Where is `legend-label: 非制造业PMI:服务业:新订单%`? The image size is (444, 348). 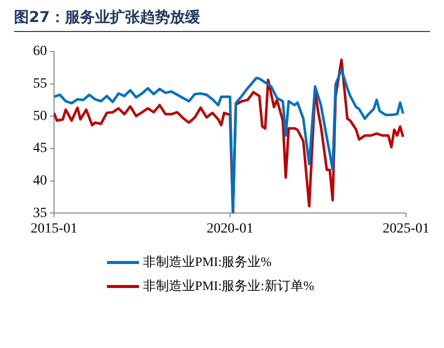
legend-label: 非制造业PMI:服务业:新订单% is located at coordinates (228, 286).